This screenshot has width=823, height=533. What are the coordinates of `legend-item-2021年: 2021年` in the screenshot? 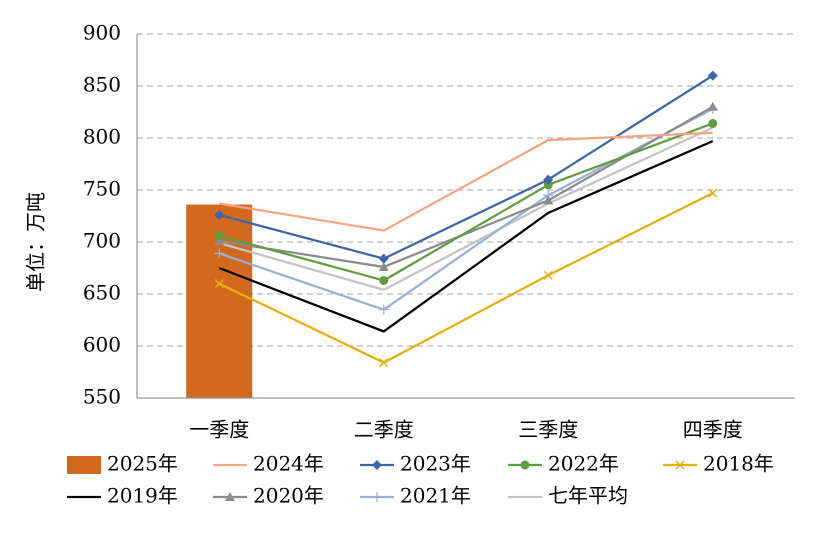 It's located at (415, 496).